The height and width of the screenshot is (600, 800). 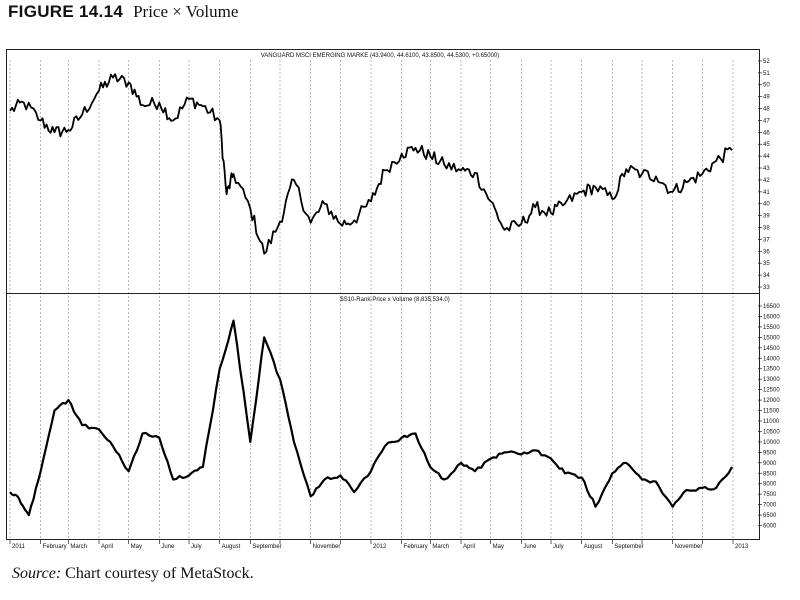 I want to click on y-tick-label: 8500, so click(x=770, y=474).